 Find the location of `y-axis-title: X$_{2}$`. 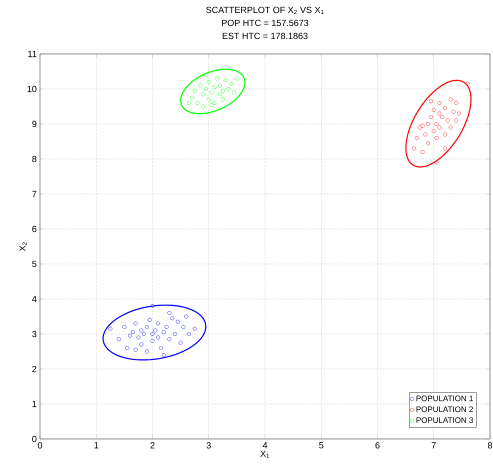

y-axis-title: X$_{2}$ is located at coordinates (23, 247).